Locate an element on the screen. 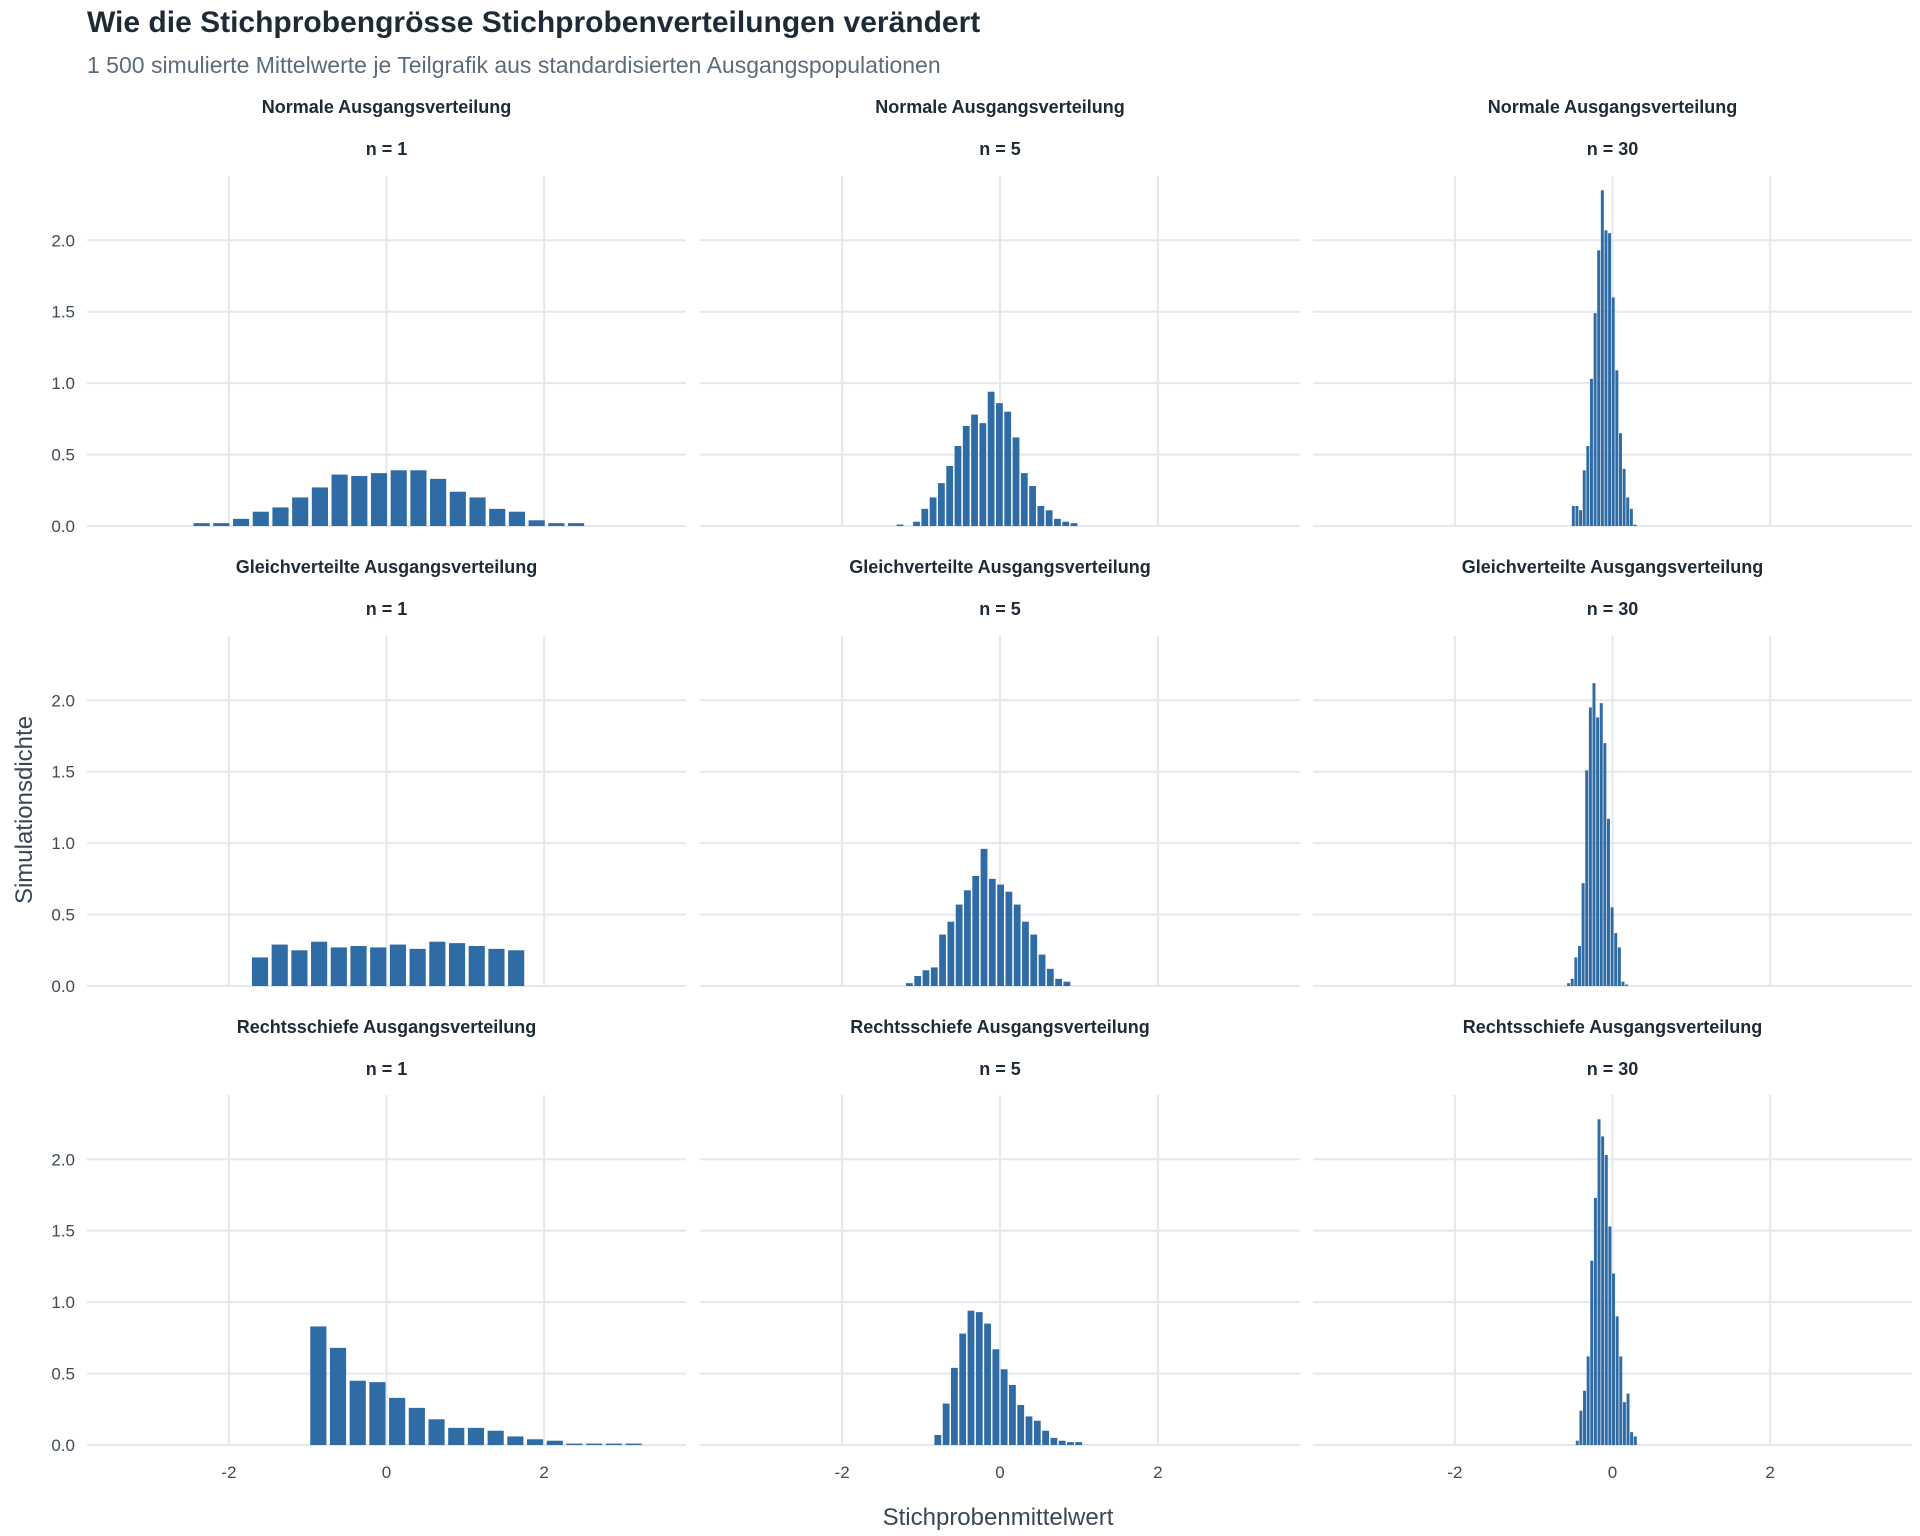 This screenshot has width=1920, height=1536. y-tick-label: 2.0 is located at coordinates (63, 1159).